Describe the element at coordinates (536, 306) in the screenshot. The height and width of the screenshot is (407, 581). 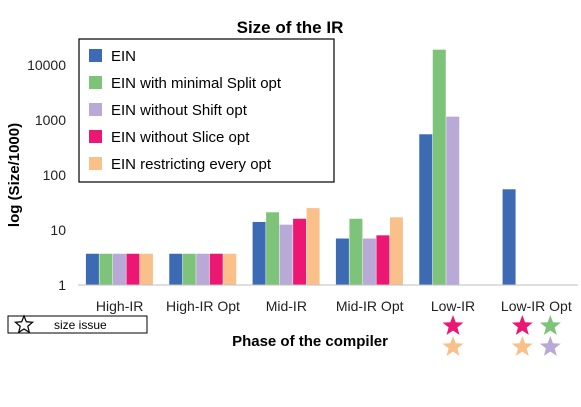
I see `x-tick-label: Low-IR Opt` at that location.